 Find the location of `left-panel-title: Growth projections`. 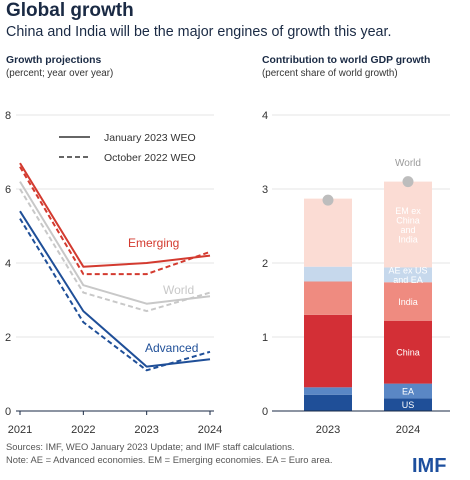

left-panel-title: Growth projections is located at coordinates (54, 60).